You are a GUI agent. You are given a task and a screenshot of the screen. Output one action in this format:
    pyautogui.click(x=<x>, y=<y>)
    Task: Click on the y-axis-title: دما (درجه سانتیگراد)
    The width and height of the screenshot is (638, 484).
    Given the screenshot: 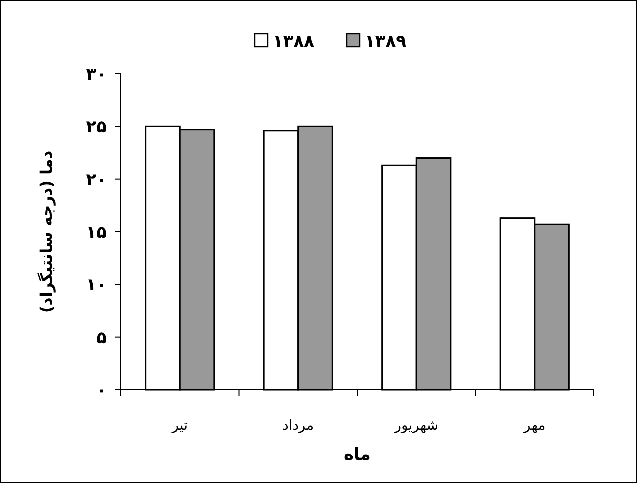 What is the action you would take?
    pyautogui.click(x=46, y=232)
    